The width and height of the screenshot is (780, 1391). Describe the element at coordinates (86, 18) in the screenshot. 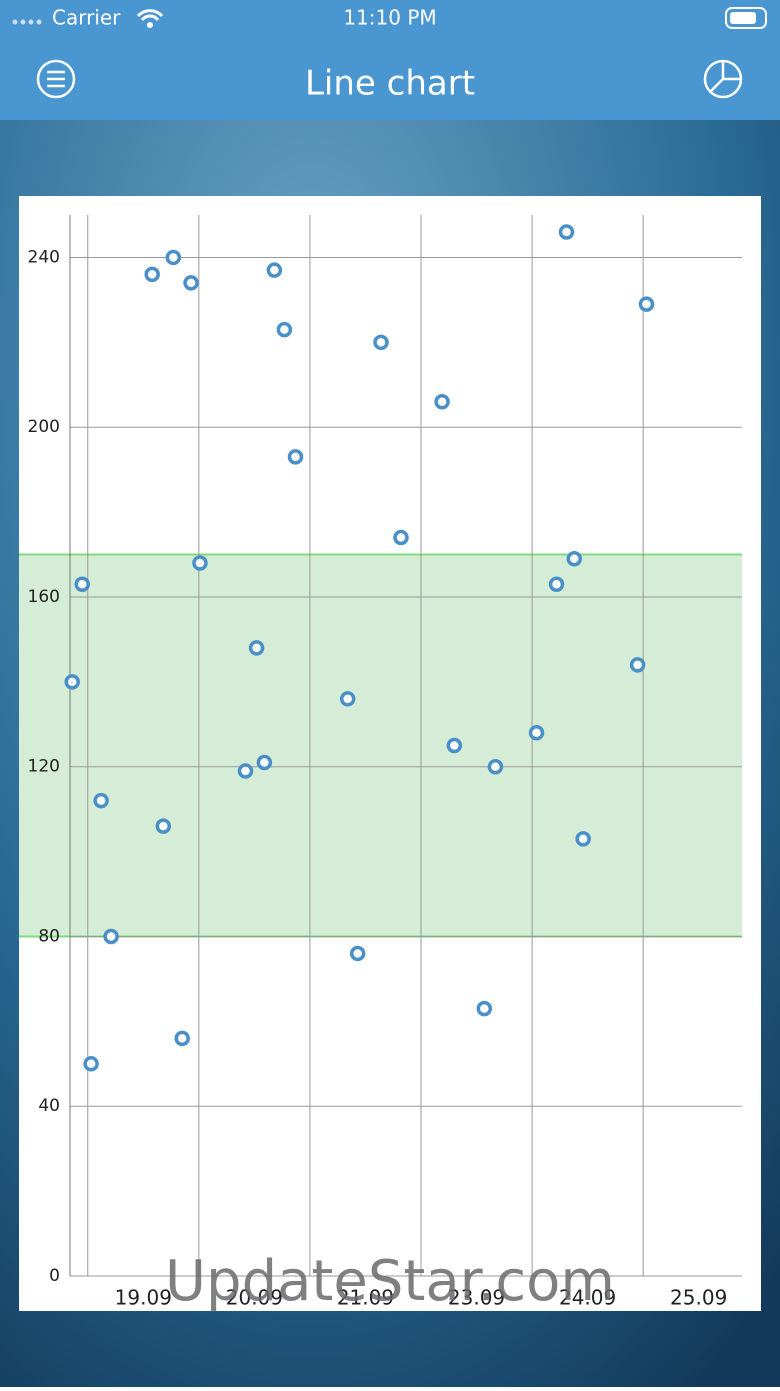

I see `carrier: Carrier` at that location.